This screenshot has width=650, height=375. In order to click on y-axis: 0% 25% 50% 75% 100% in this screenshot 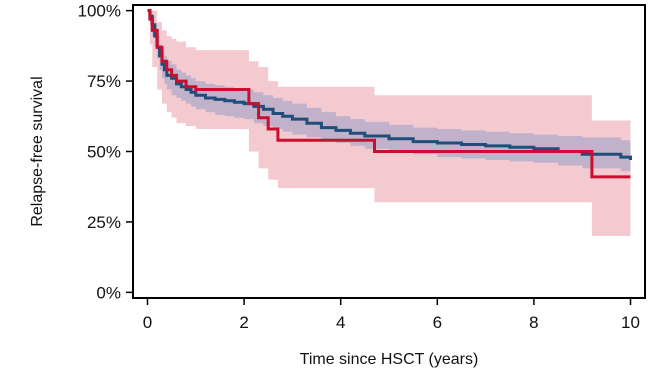, I will do `click(105, 152)`.